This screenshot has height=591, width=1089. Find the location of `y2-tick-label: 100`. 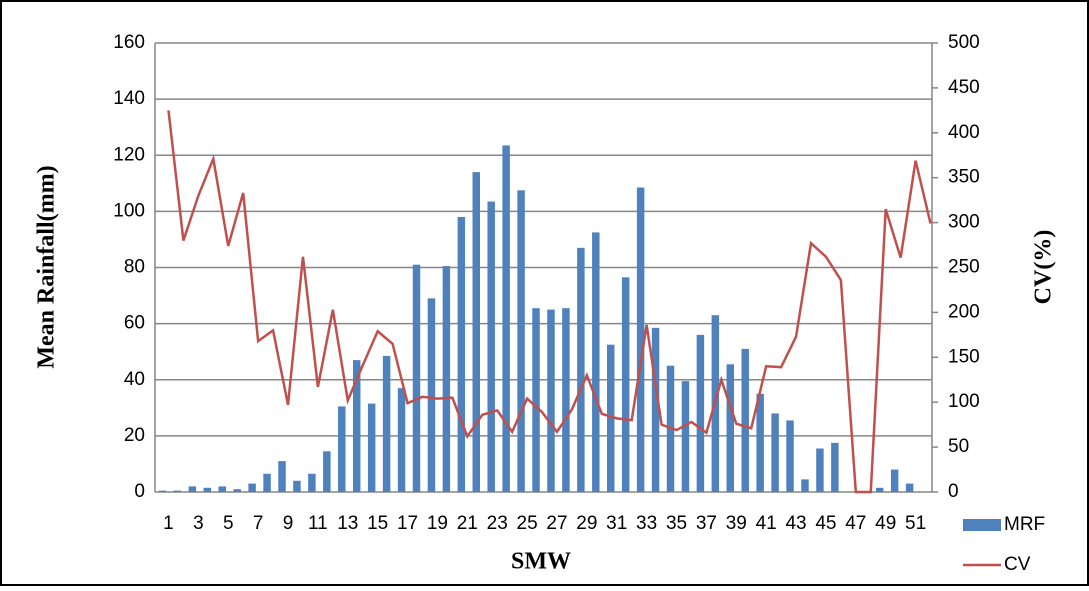

y2-tick-label: 100 is located at coordinates (964, 401).